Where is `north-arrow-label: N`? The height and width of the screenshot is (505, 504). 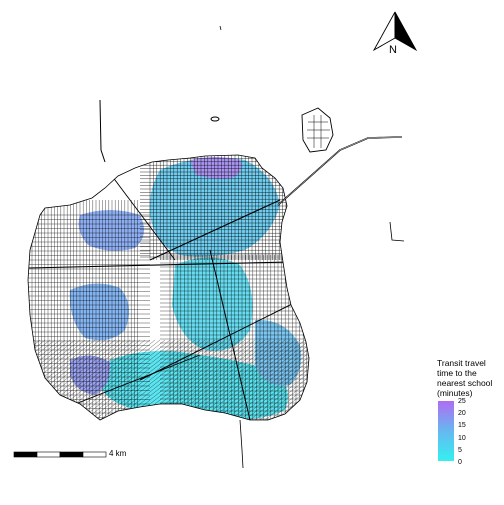
north-arrow-label: N is located at coordinates (393, 50).